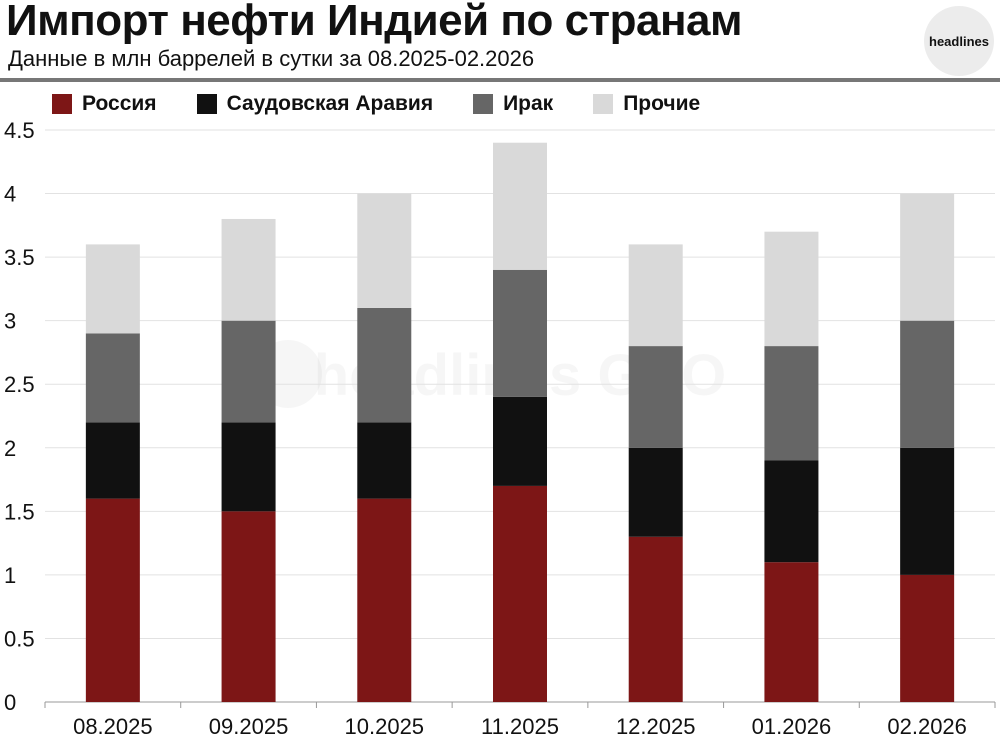  I want to click on headlines-logo: headlines, so click(959, 41).